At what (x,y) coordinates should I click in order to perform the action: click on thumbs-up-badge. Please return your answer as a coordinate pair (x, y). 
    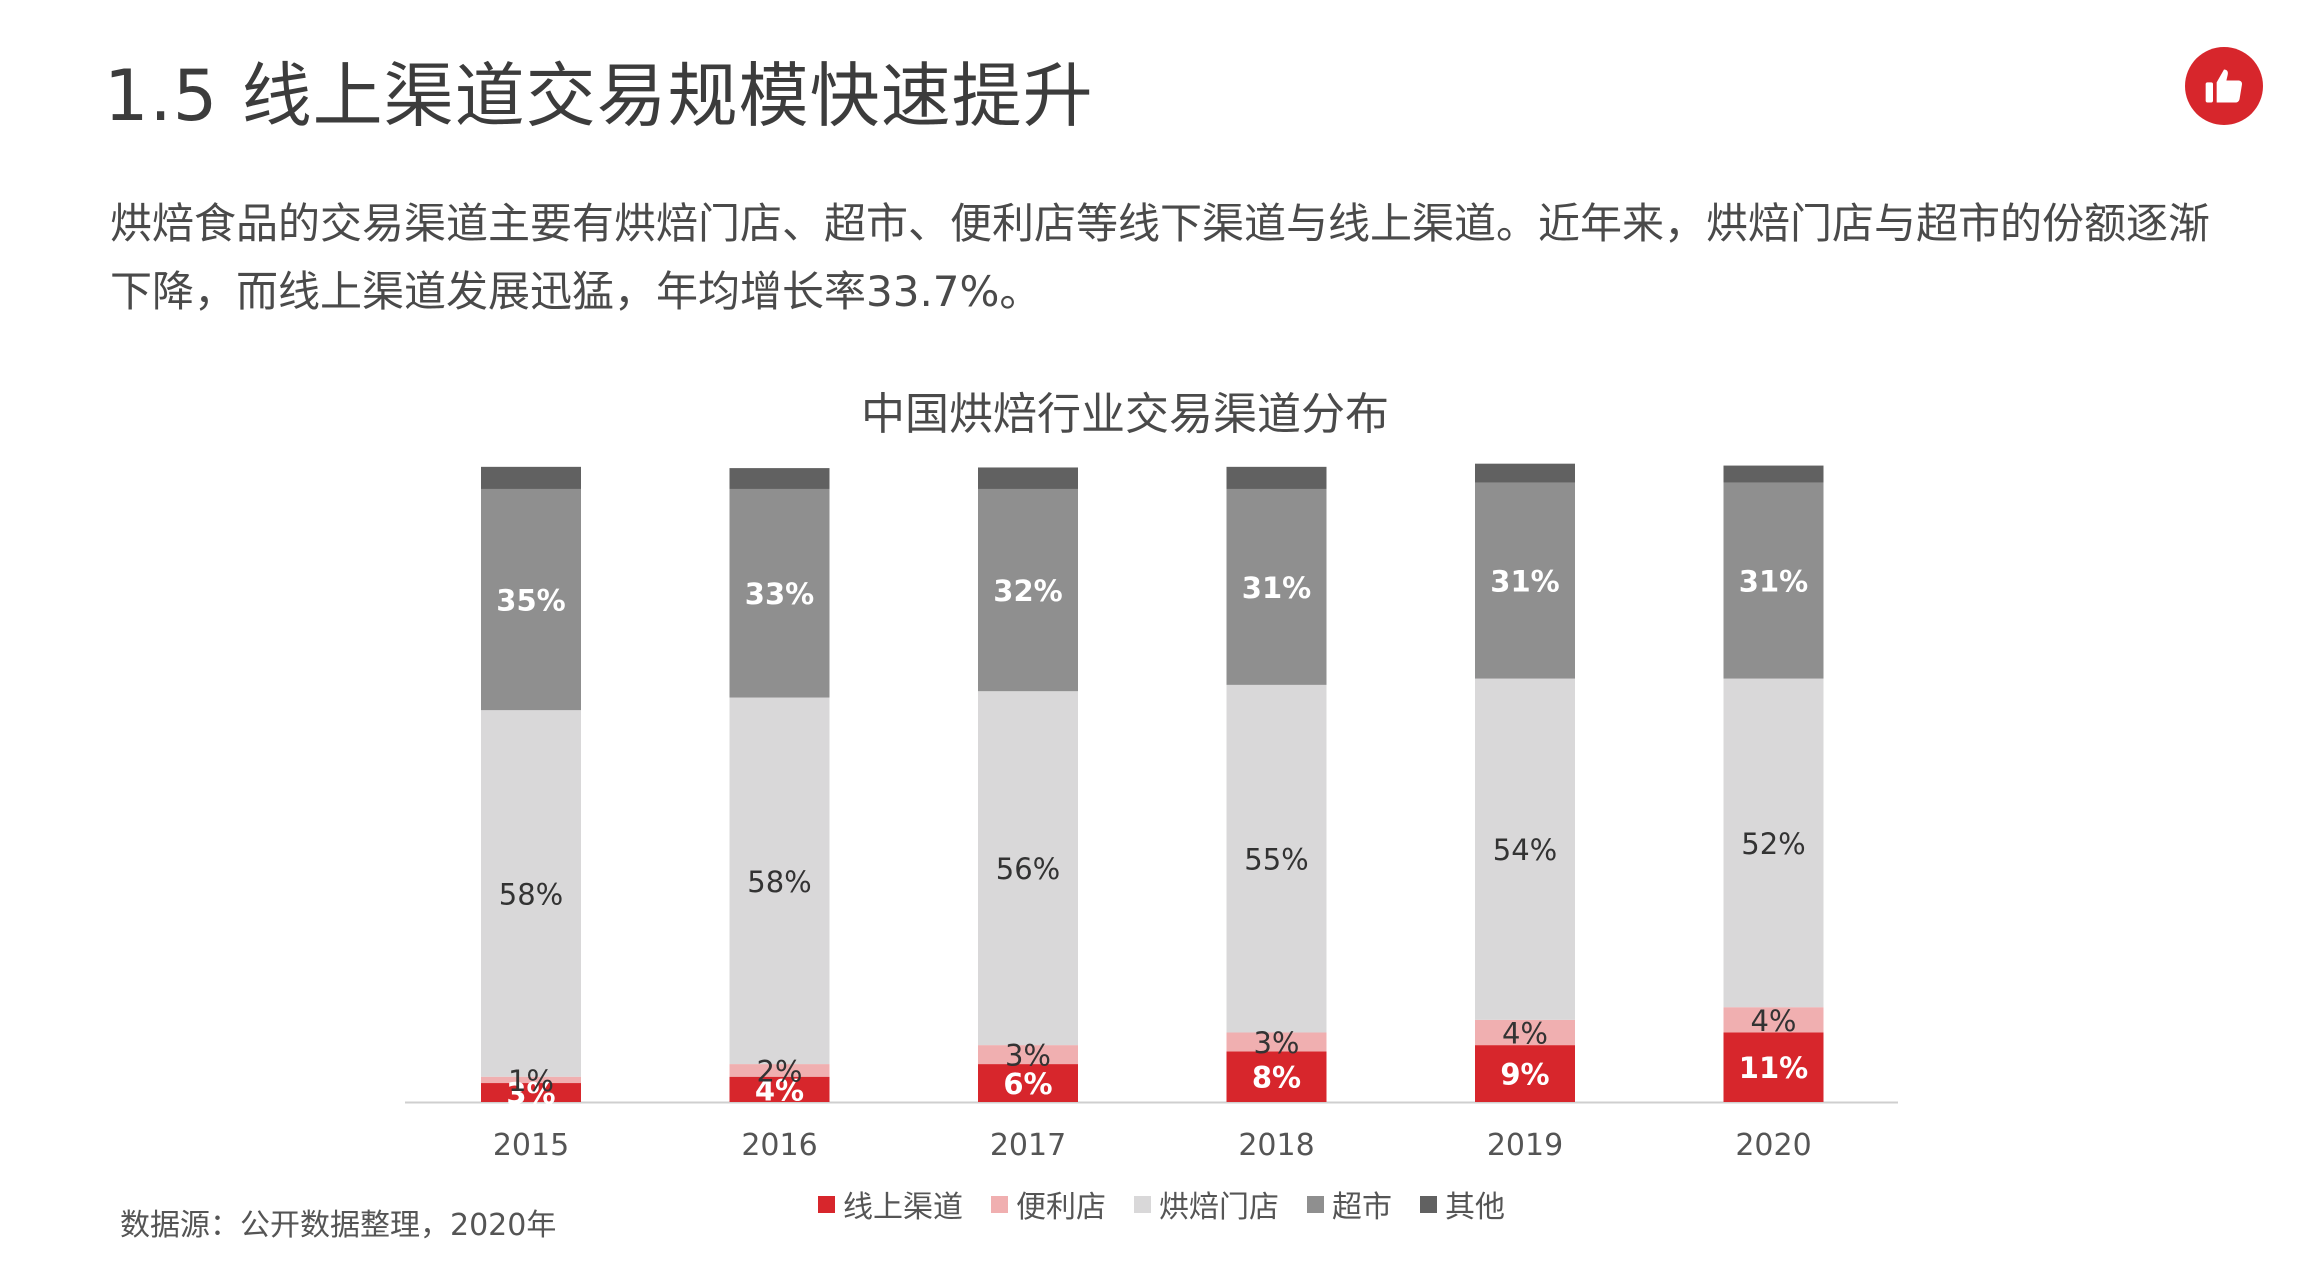
    Looking at the image, I should click on (2224, 86).